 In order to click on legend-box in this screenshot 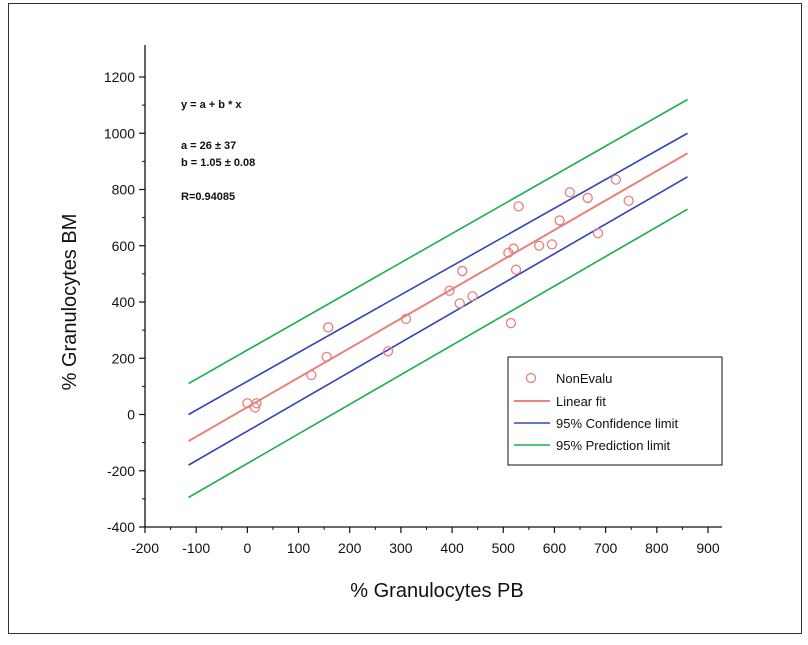, I will do `click(615, 411)`.